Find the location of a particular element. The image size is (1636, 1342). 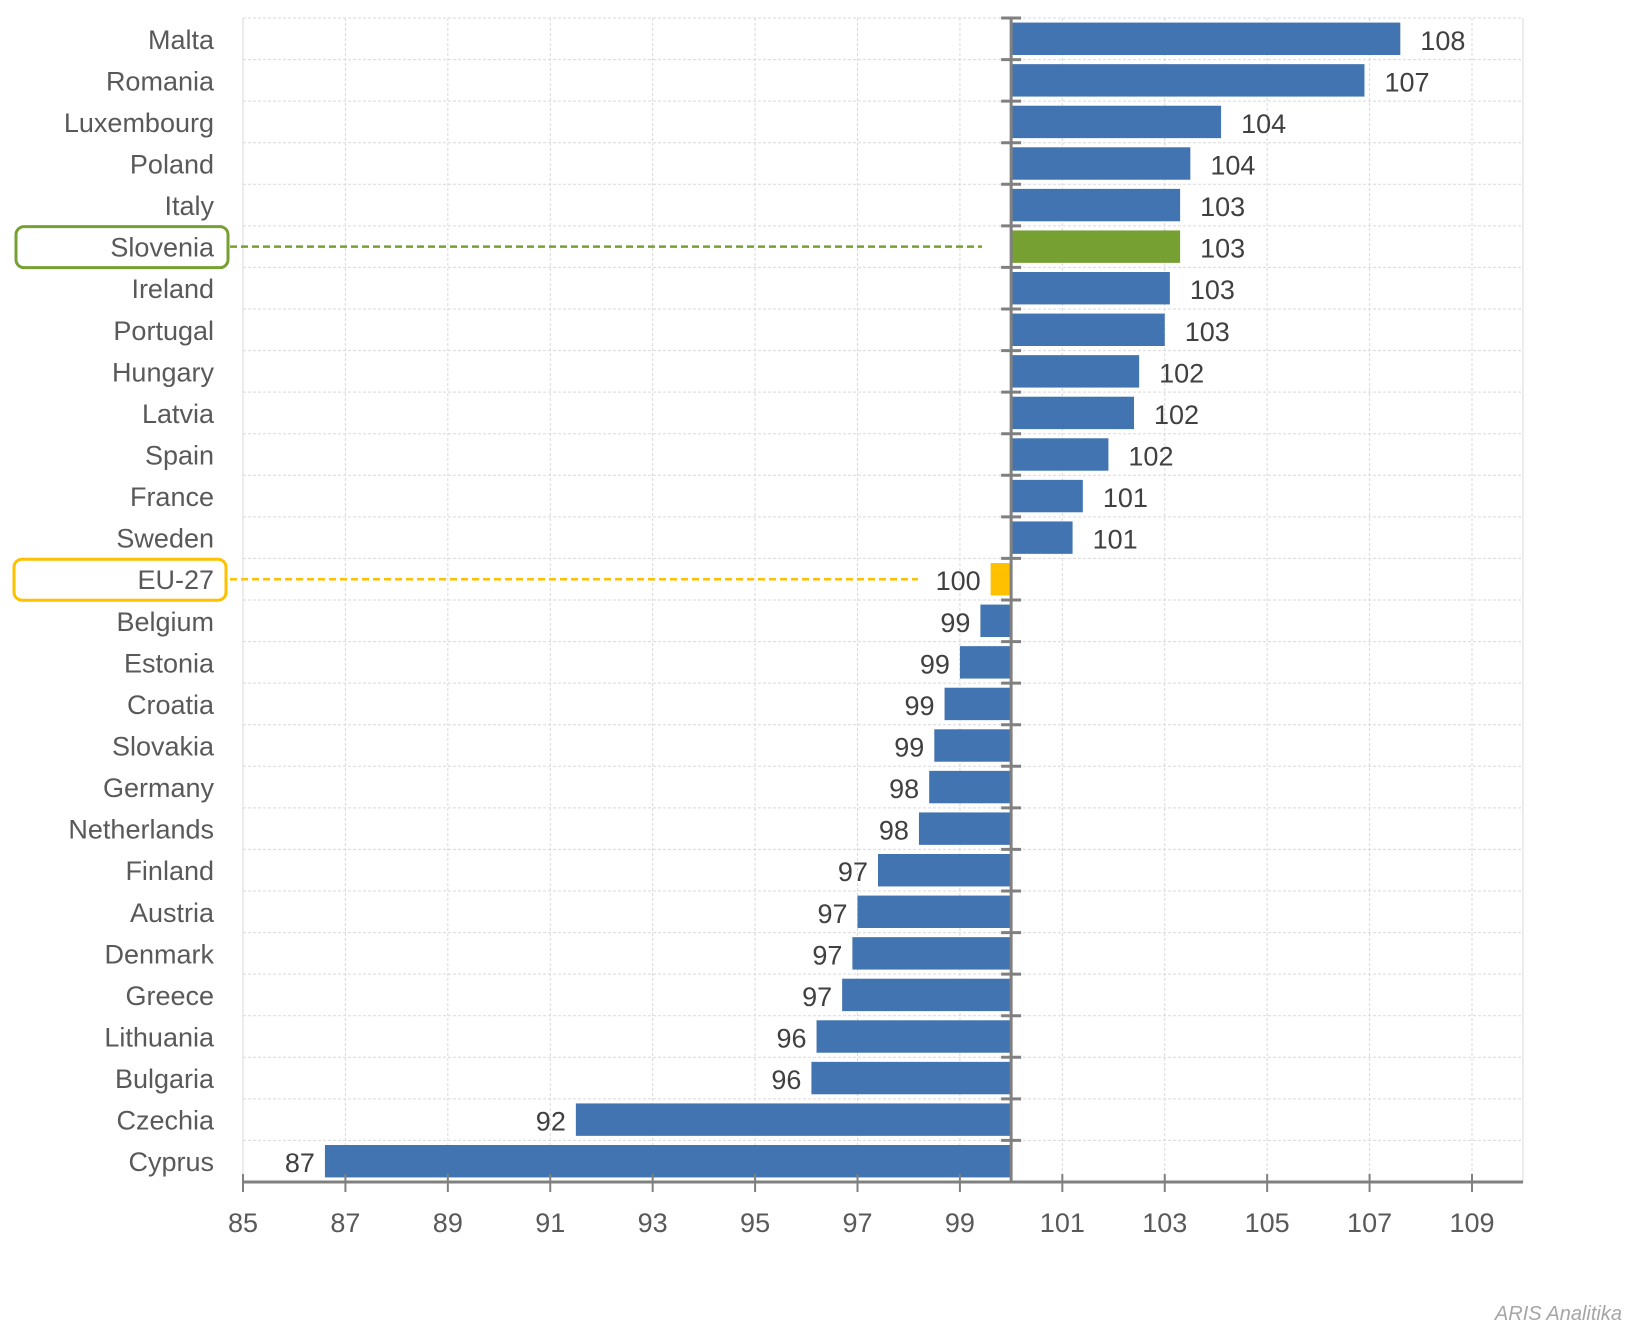

data-label: 107 is located at coordinates (1406, 82).